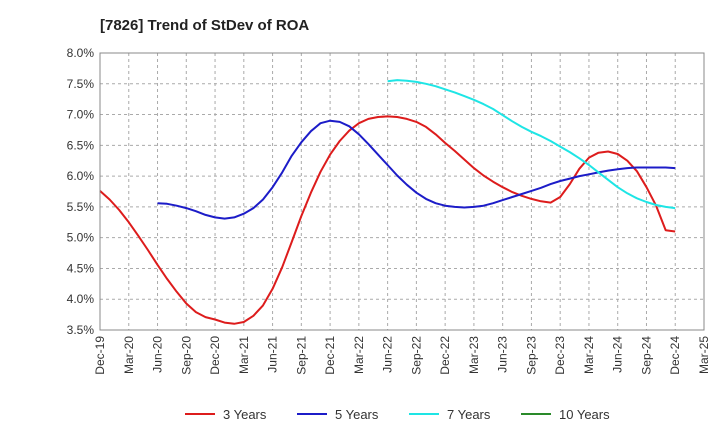 This screenshot has height=440, width=720. I want to click on x-tick-label: Sep-20, so click(186, 355).